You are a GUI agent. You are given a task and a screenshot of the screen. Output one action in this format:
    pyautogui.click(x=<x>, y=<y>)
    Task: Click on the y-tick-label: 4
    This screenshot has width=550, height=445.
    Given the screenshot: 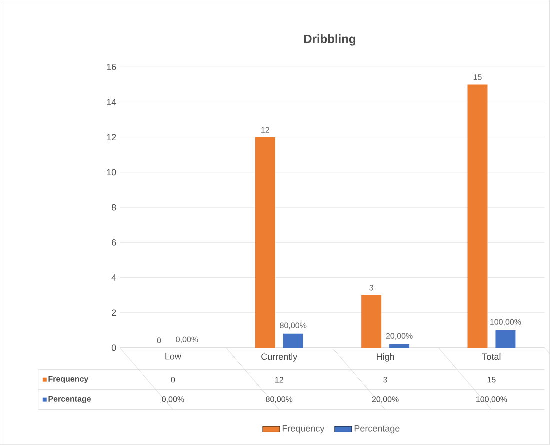 What is the action you would take?
    pyautogui.click(x=114, y=277)
    